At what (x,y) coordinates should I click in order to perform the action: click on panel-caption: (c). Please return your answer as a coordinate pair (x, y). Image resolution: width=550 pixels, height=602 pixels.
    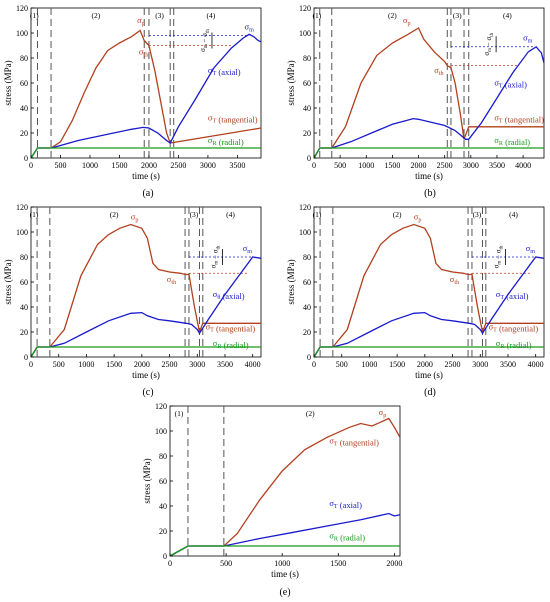
    Looking at the image, I should click on (147, 392).